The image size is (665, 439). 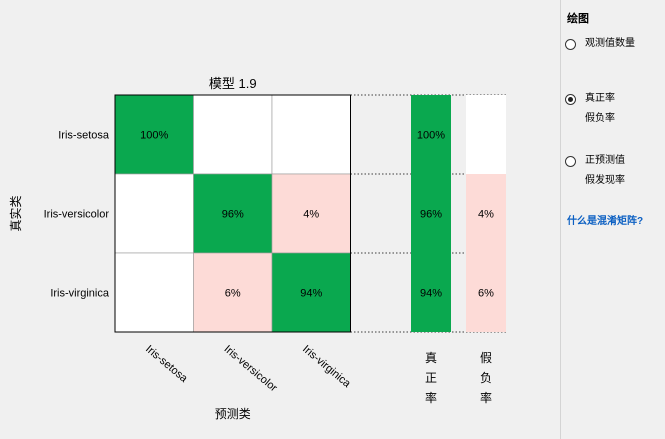 I want to click on tpr-value-0: 100%, so click(x=431, y=136).